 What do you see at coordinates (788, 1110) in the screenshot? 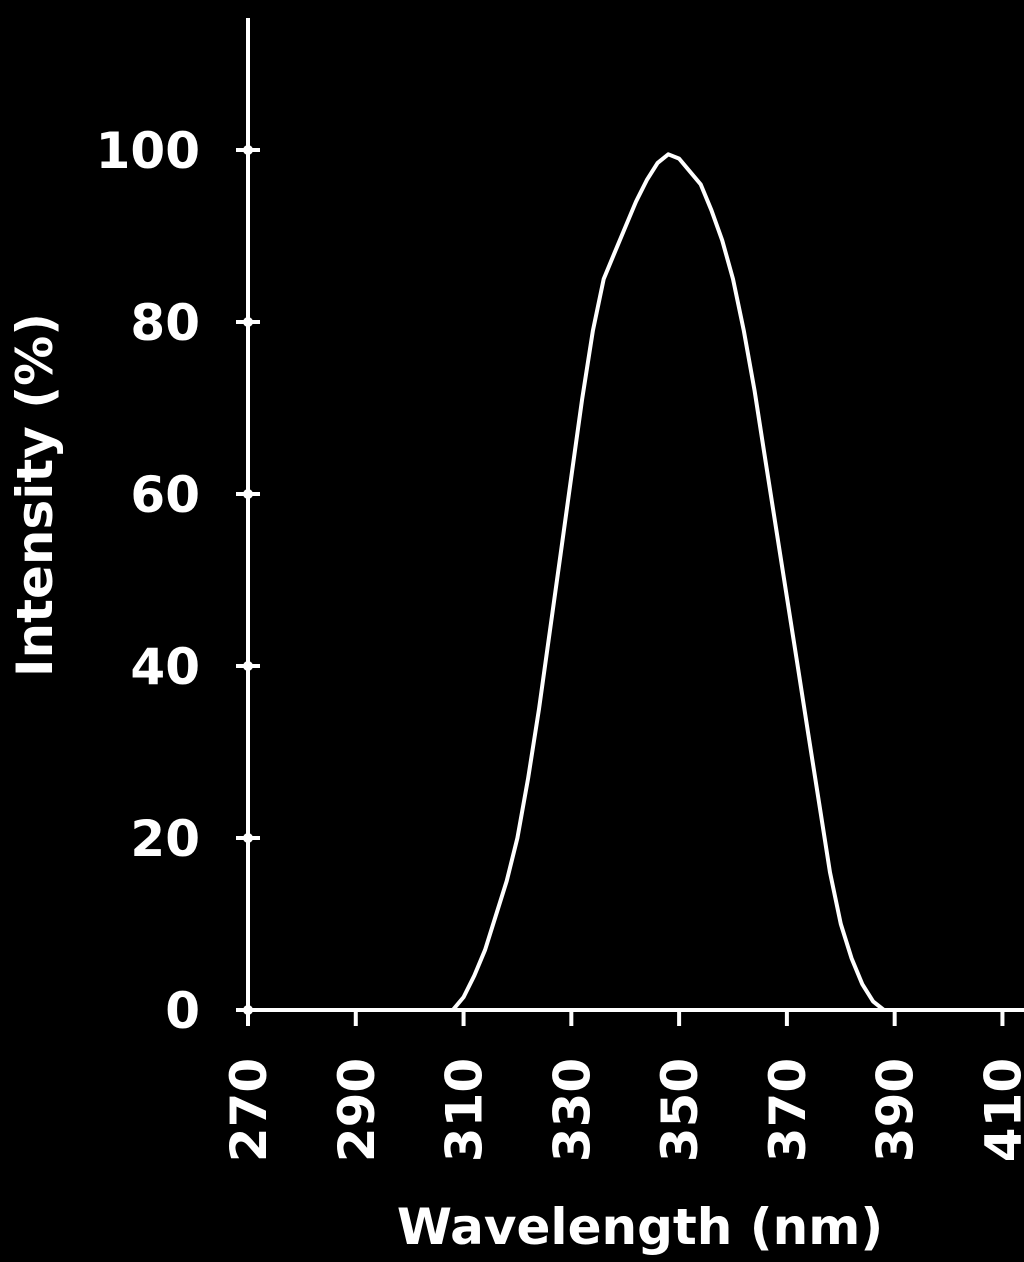
I see `x-tick-label: 370` at bounding box center [788, 1110].